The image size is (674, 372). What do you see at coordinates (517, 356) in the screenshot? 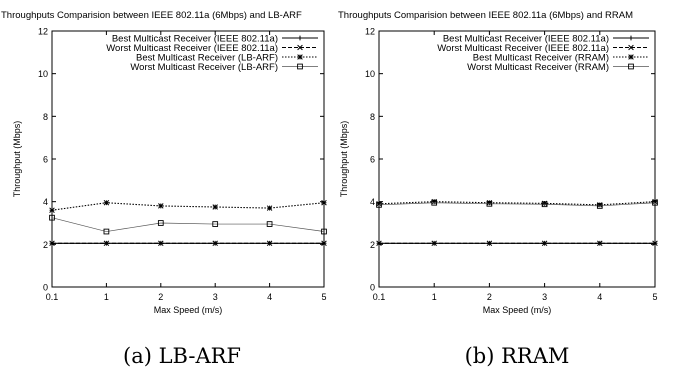
I see `caption-b: (b) RRAM` at bounding box center [517, 356].